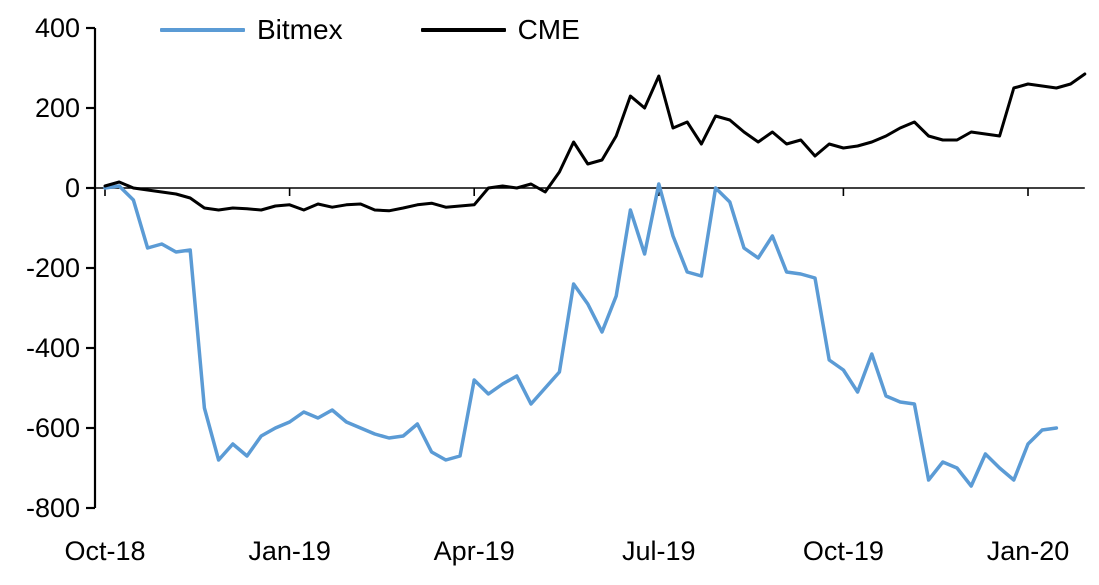  I want to click on y-axis-label: -600, so click(53, 428).